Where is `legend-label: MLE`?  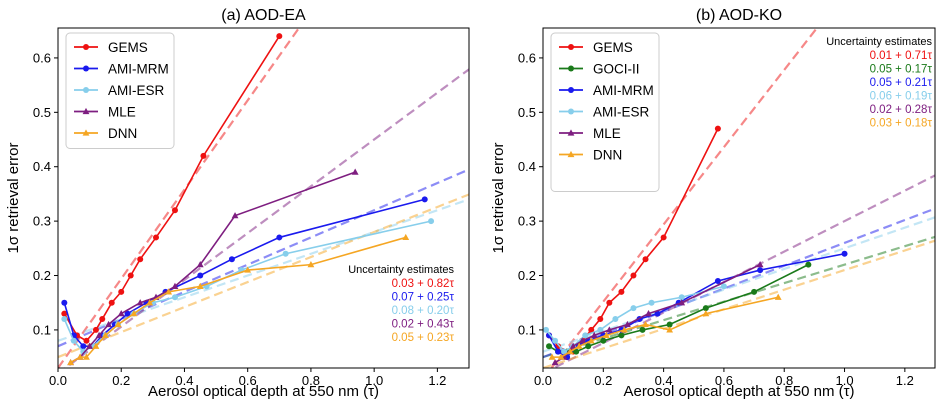
legend-label: MLE is located at coordinates (122, 111).